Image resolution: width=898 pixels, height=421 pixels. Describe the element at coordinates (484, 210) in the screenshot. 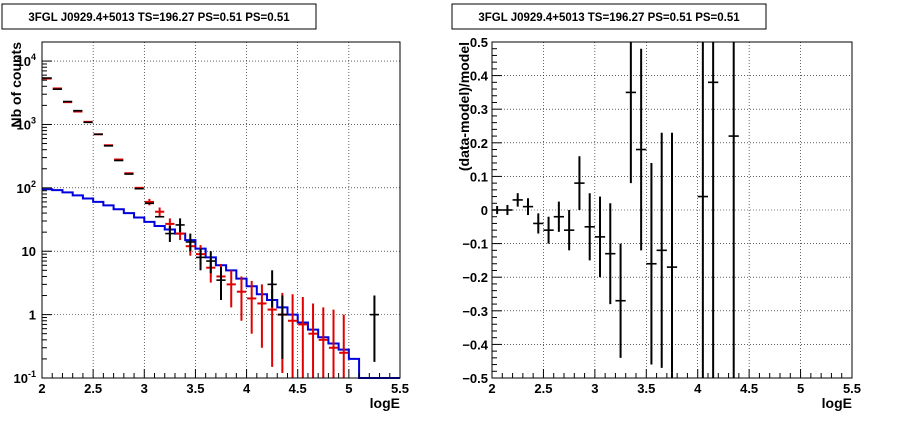

I see `residuals-y-tick-label: 0` at that location.